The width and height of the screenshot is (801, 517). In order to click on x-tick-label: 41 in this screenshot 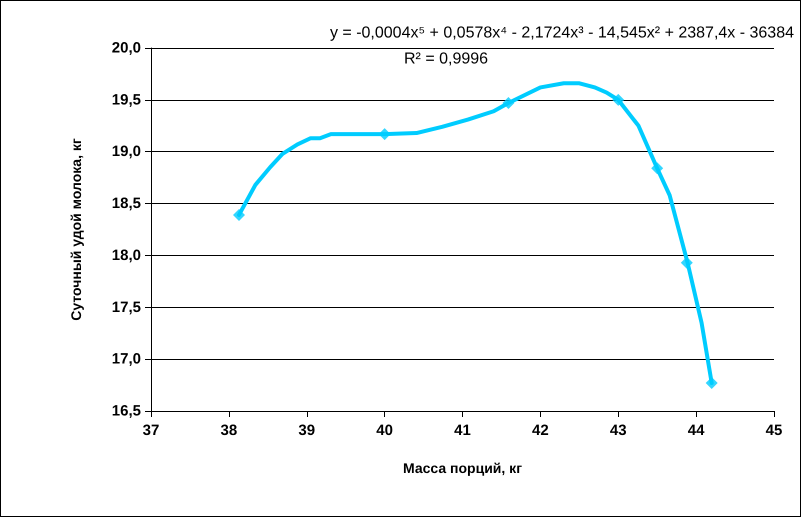, I will do `click(462, 430)`.